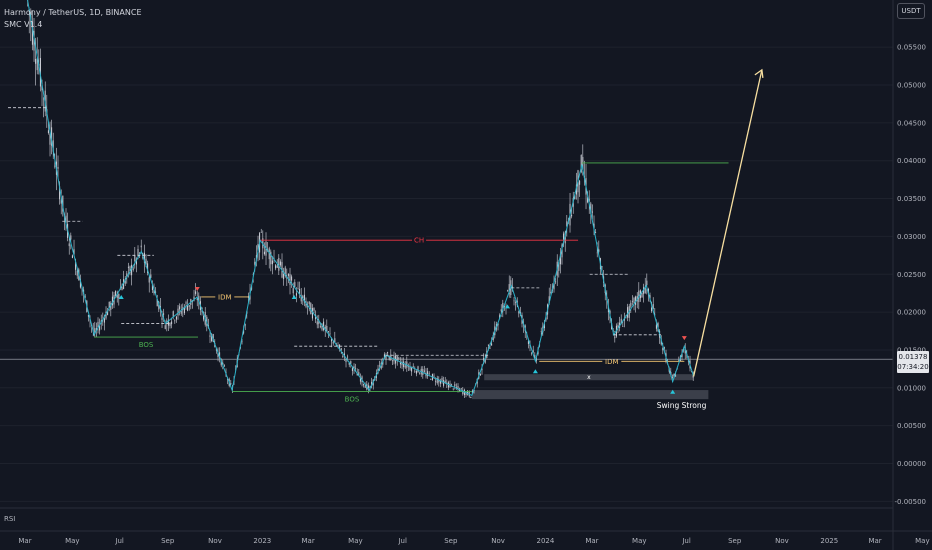  What do you see at coordinates (23, 24) in the screenshot?
I see `indicator-label: SMC V1.4` at bounding box center [23, 24].